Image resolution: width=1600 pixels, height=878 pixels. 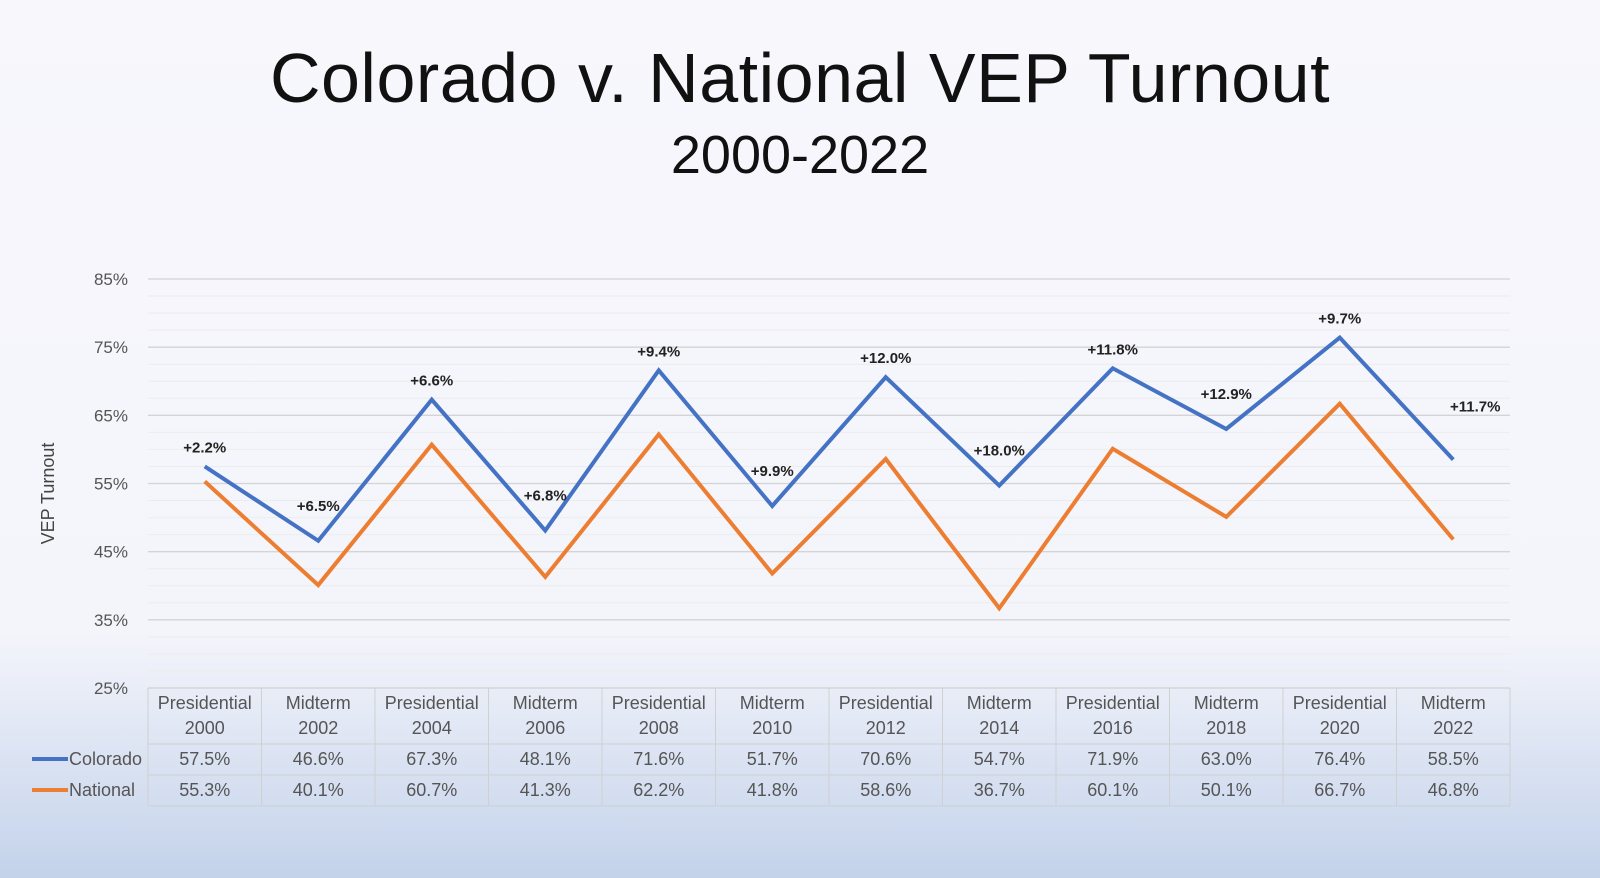 What do you see at coordinates (800, 78) in the screenshot?
I see `chart-title: Colorado v. National VEP Turnout` at bounding box center [800, 78].